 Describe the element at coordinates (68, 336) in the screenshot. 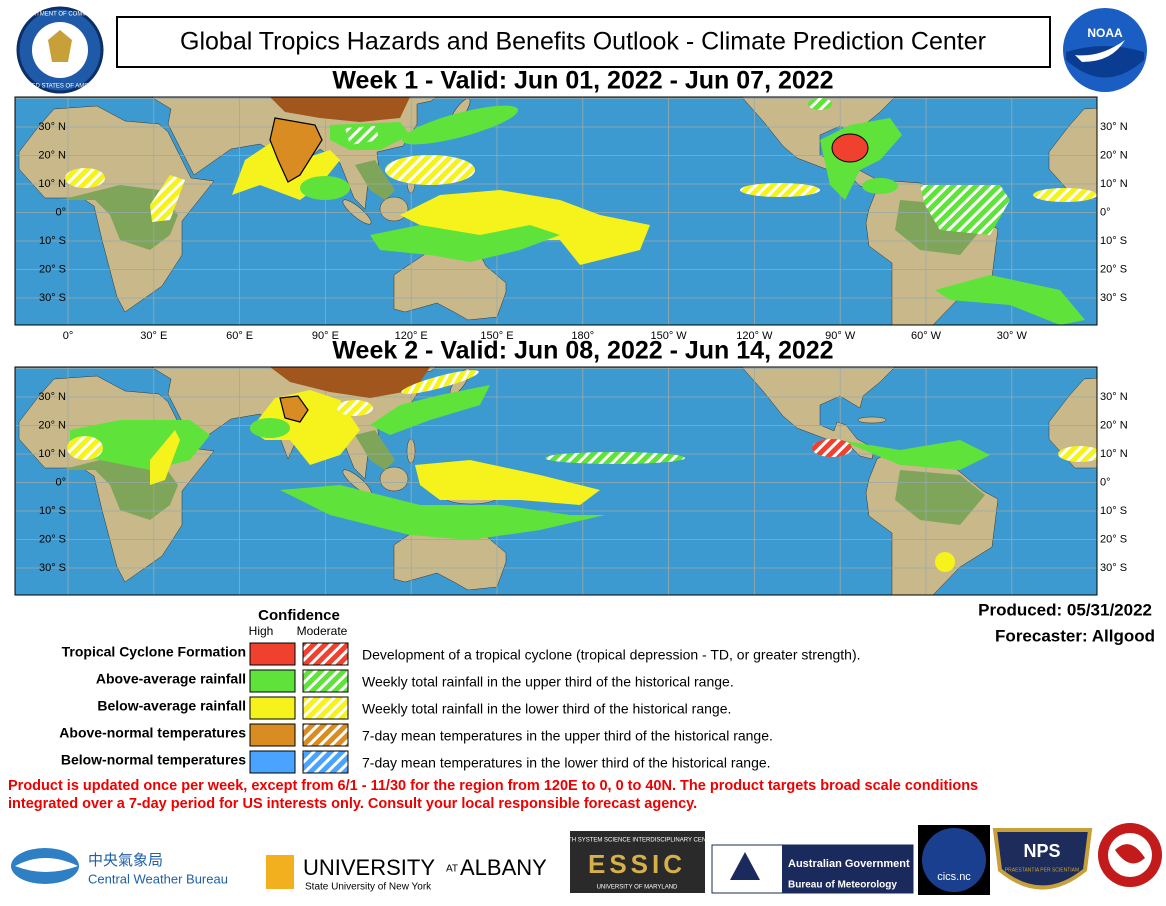

I see `longitude-label: 0°` at that location.